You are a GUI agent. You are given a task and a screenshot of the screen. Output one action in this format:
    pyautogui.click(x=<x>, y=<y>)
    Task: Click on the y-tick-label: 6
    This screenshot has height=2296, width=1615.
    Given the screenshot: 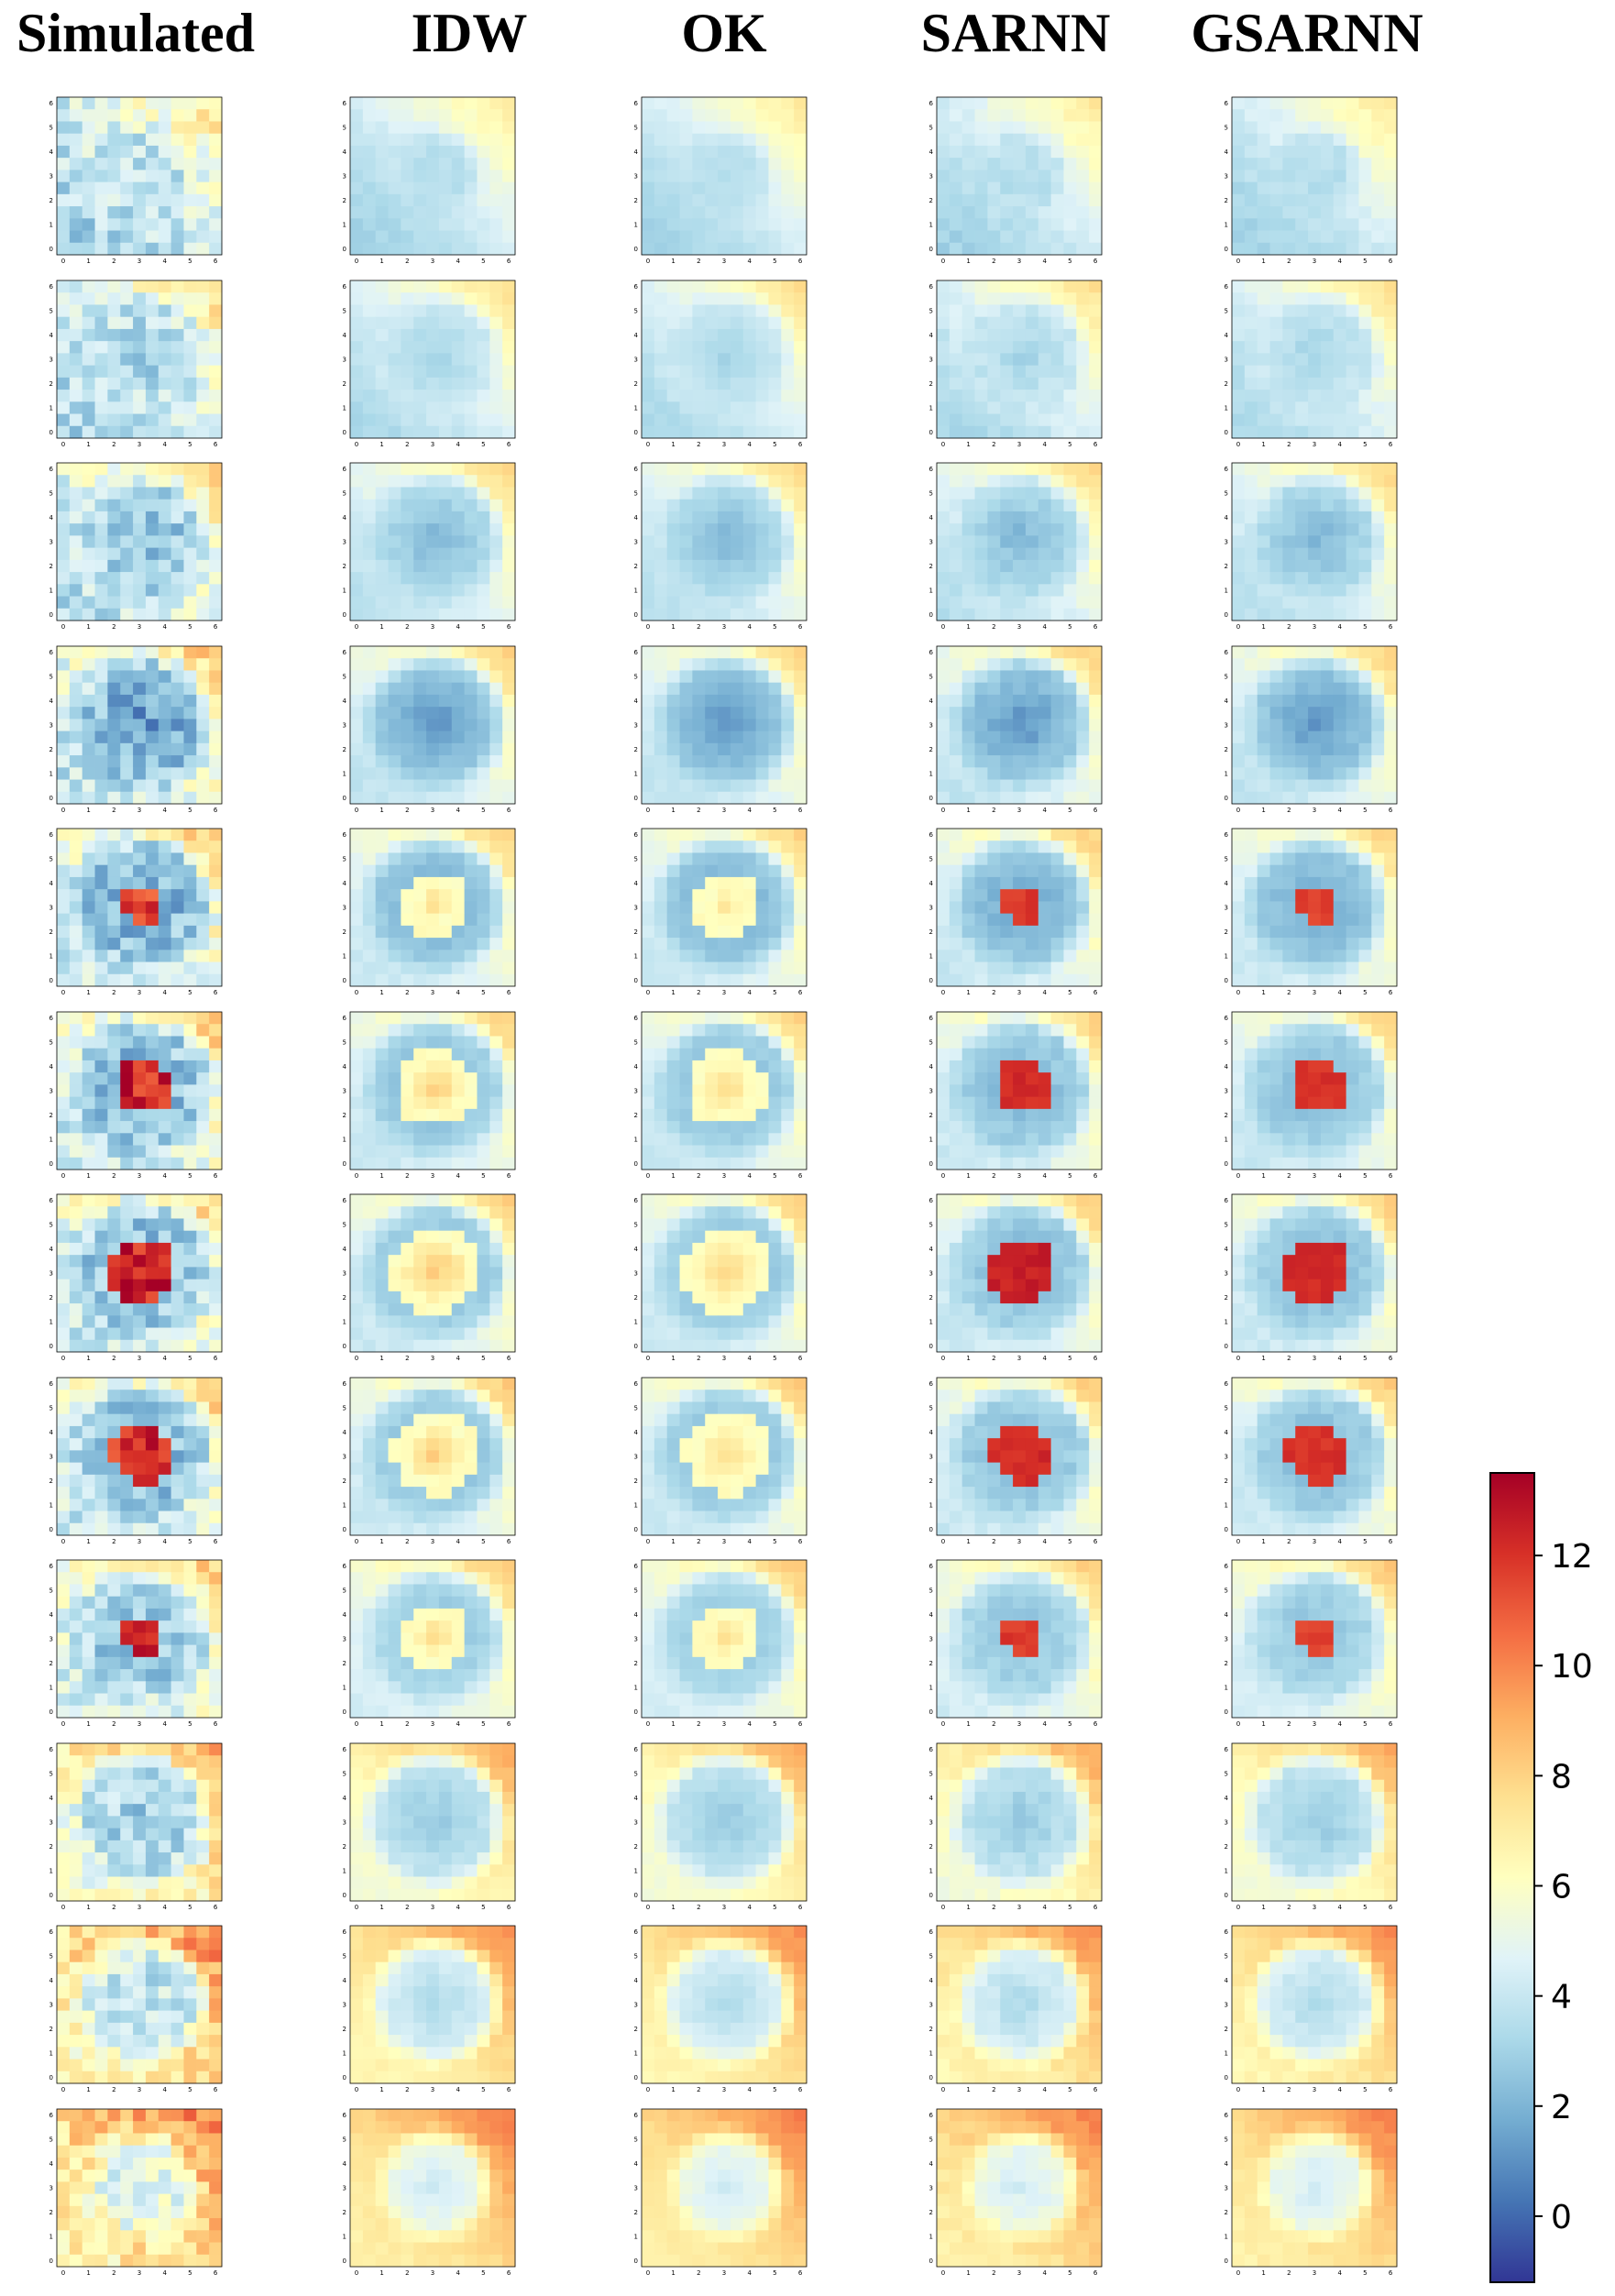 What is the action you would take?
    pyautogui.click(x=636, y=287)
    